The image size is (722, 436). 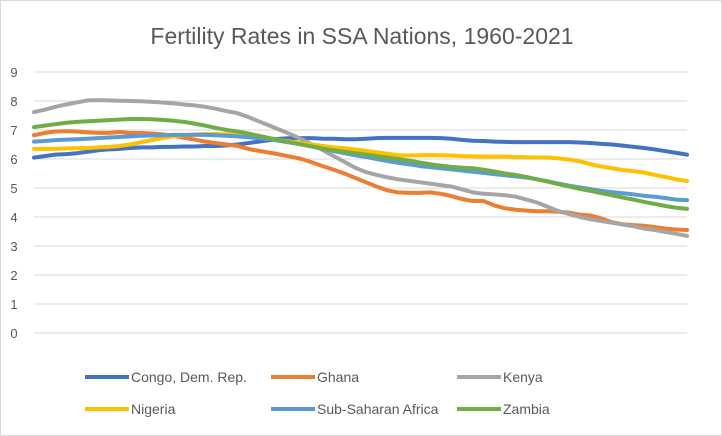 What do you see at coordinates (526, 409) in the screenshot?
I see `legend-label: Zambia` at bounding box center [526, 409].